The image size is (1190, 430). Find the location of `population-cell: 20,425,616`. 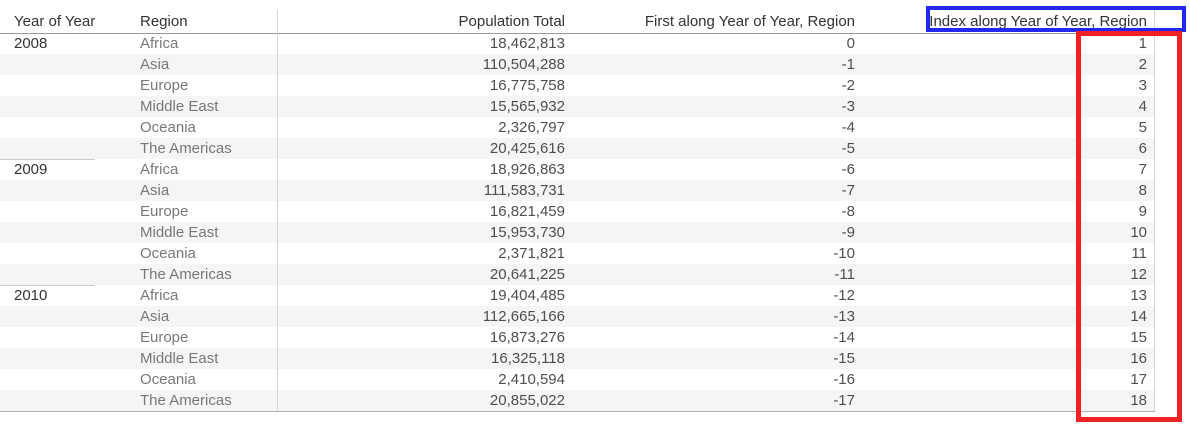

population-cell: 20,425,616 is located at coordinates (527, 148).